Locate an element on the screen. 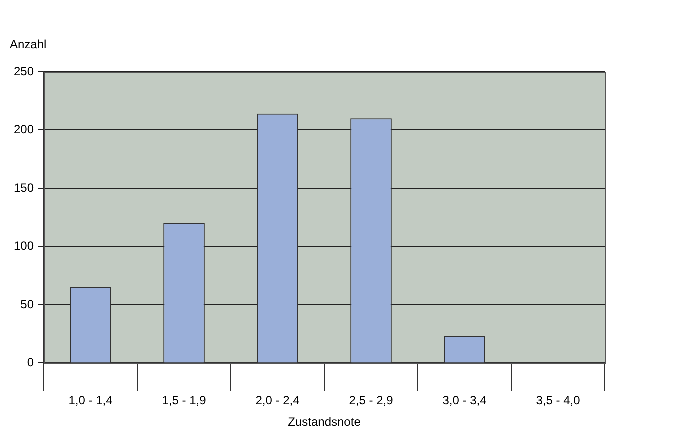 This screenshot has width=685, height=442. y-tick-label: 100 is located at coordinates (24, 246).